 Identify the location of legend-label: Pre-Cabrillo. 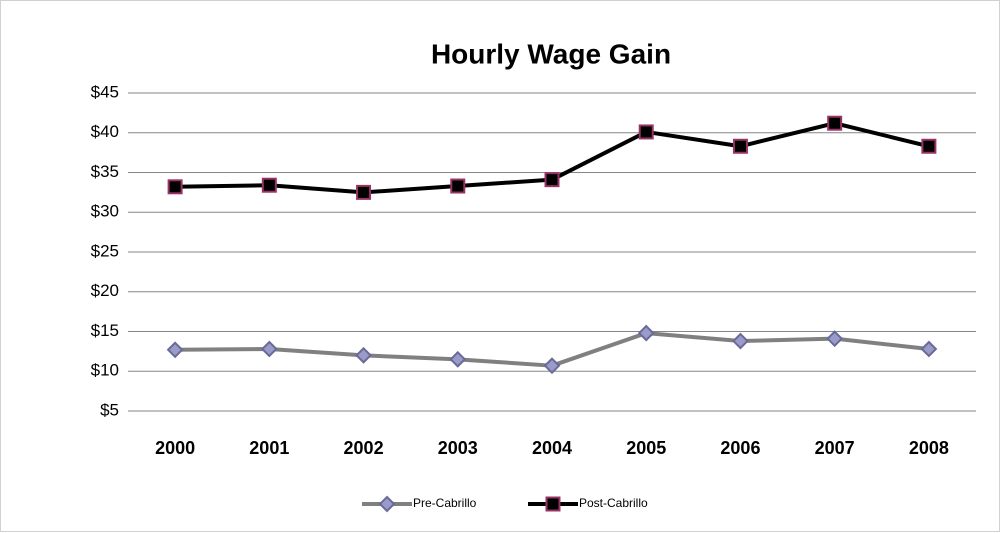
(445, 503).